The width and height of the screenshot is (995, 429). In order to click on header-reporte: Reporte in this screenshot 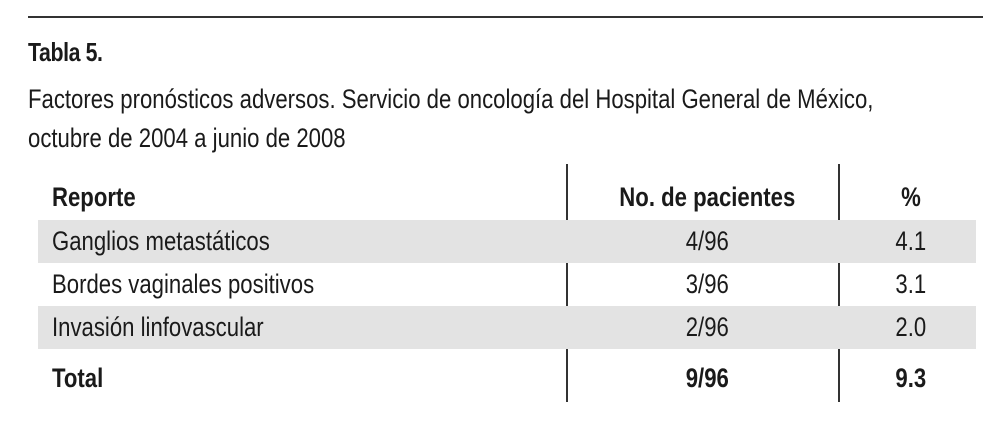, I will do `click(94, 196)`.